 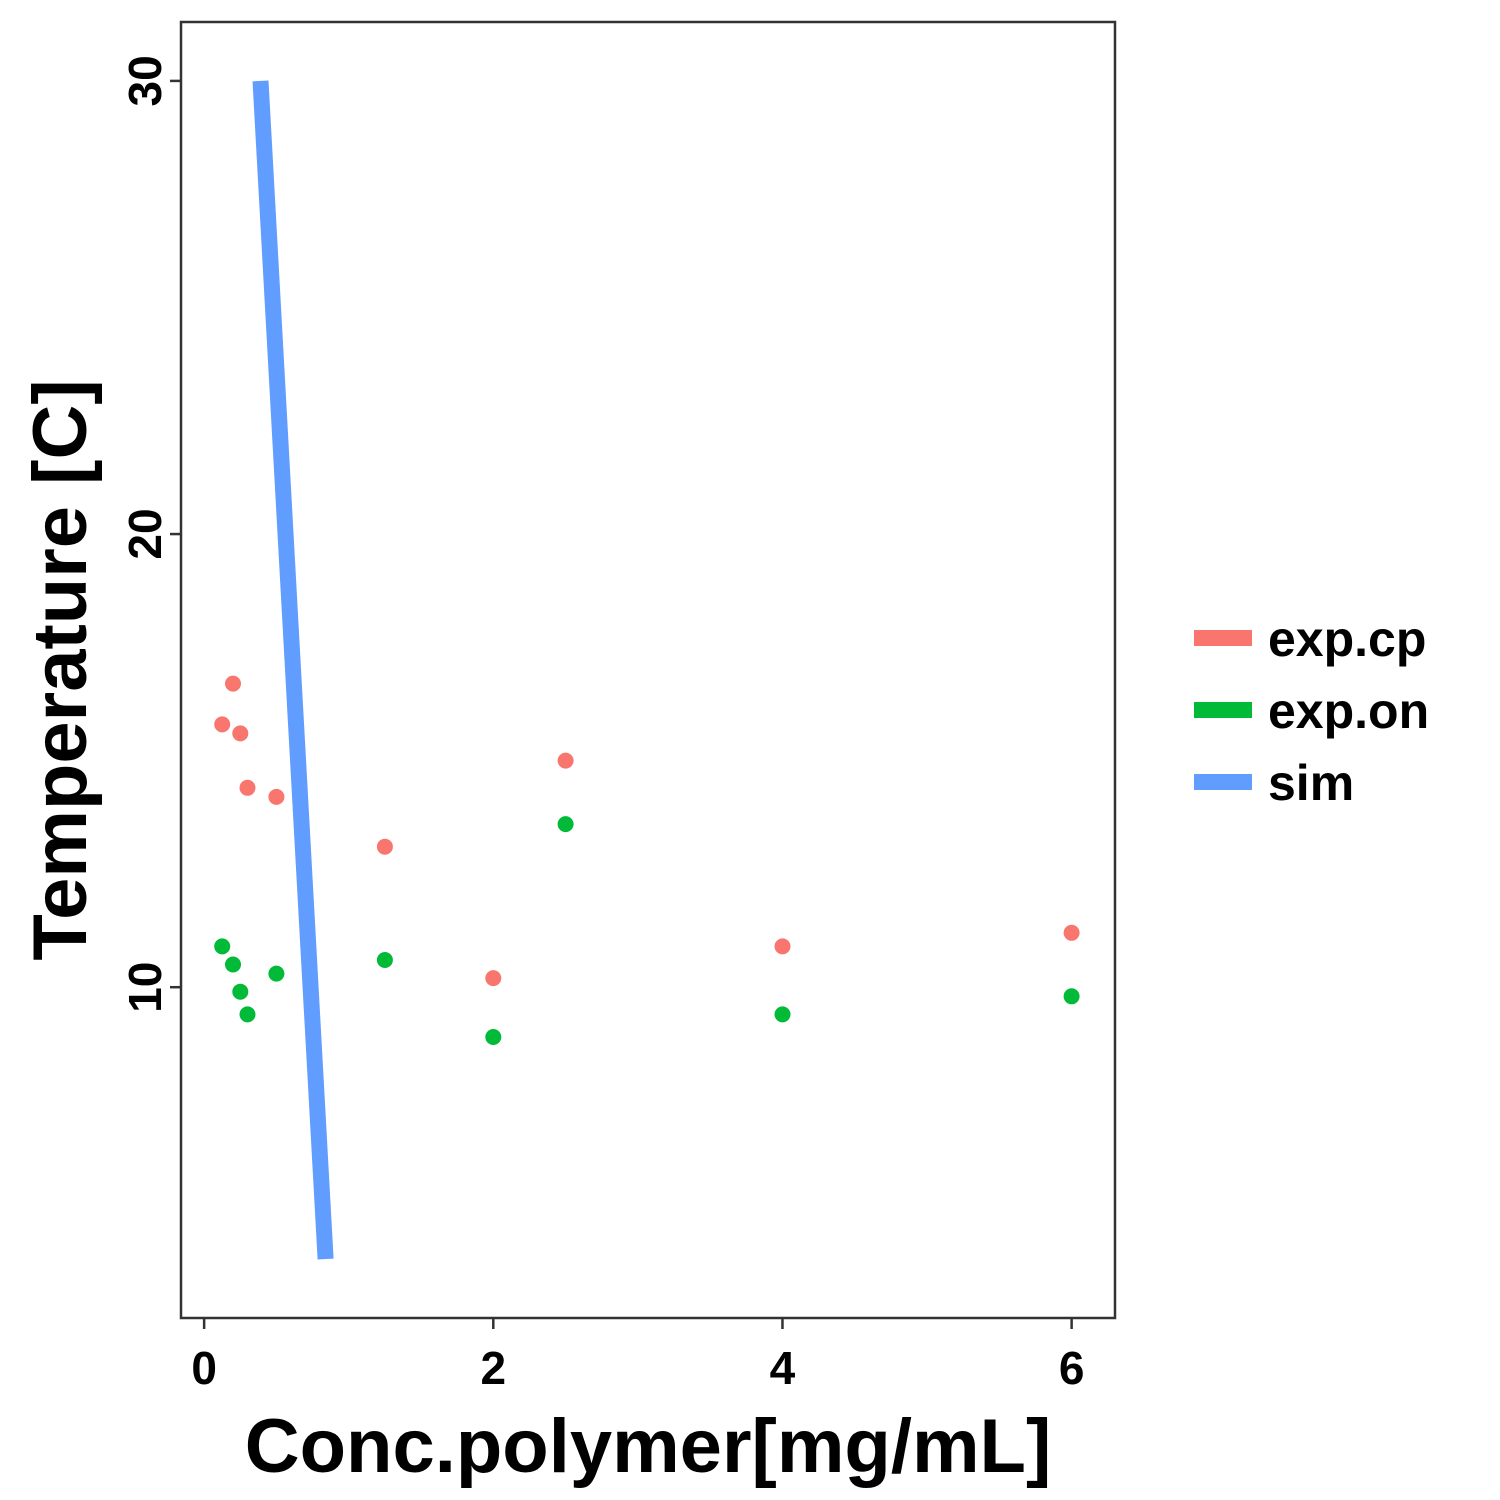 I want to click on y-axis-title: Temperature [C], so click(x=60, y=669).